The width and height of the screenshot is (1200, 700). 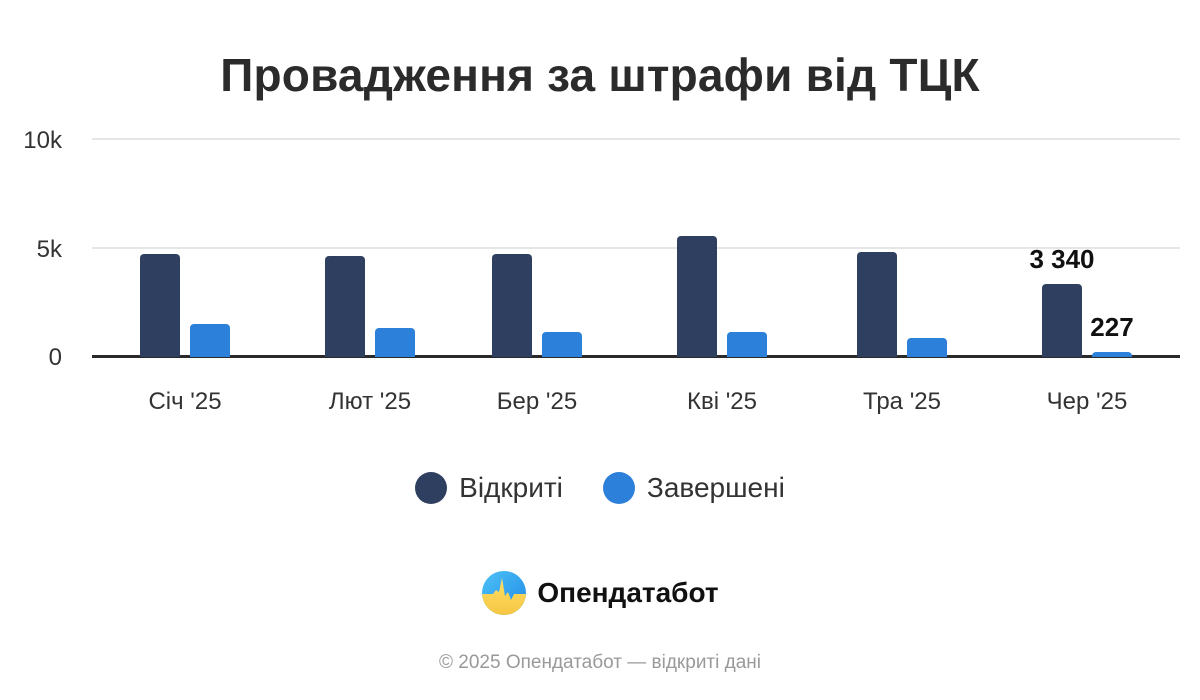 What do you see at coordinates (902, 401) in the screenshot?
I see `x-tick-label: Тра '25` at bounding box center [902, 401].